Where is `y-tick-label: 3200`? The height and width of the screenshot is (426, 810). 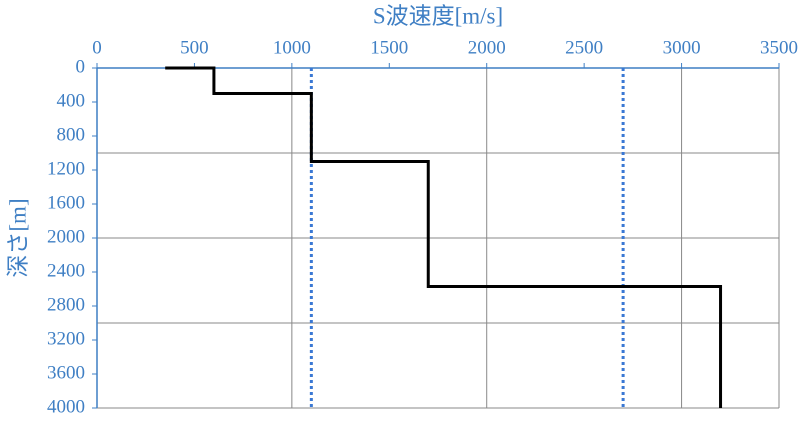
y-tick-label: 3200 is located at coordinates (66, 338).